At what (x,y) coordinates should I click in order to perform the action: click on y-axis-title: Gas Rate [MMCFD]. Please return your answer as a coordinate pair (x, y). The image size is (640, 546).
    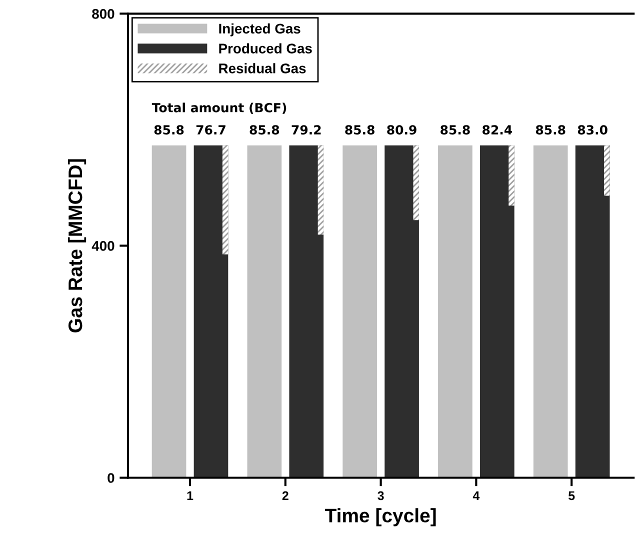
    Looking at the image, I should click on (77, 245).